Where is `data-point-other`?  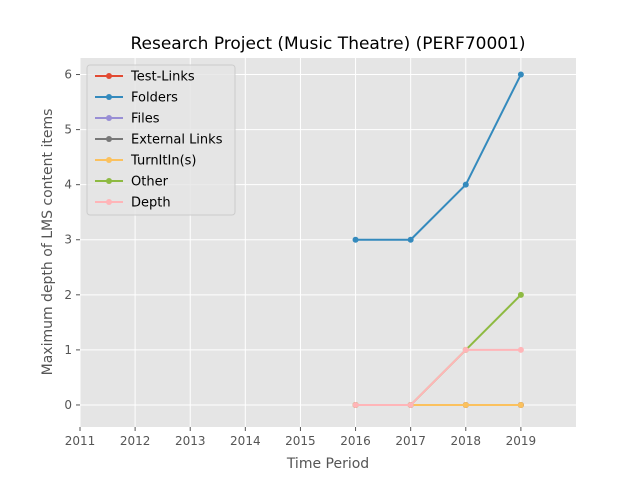 data-point-other is located at coordinates (520, 294).